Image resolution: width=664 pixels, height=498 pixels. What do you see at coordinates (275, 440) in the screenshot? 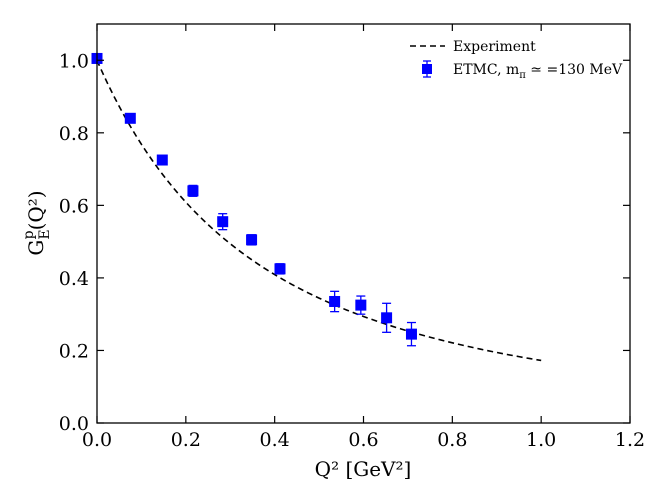
I see `x-tick-label-2: 0.4` at bounding box center [275, 440].